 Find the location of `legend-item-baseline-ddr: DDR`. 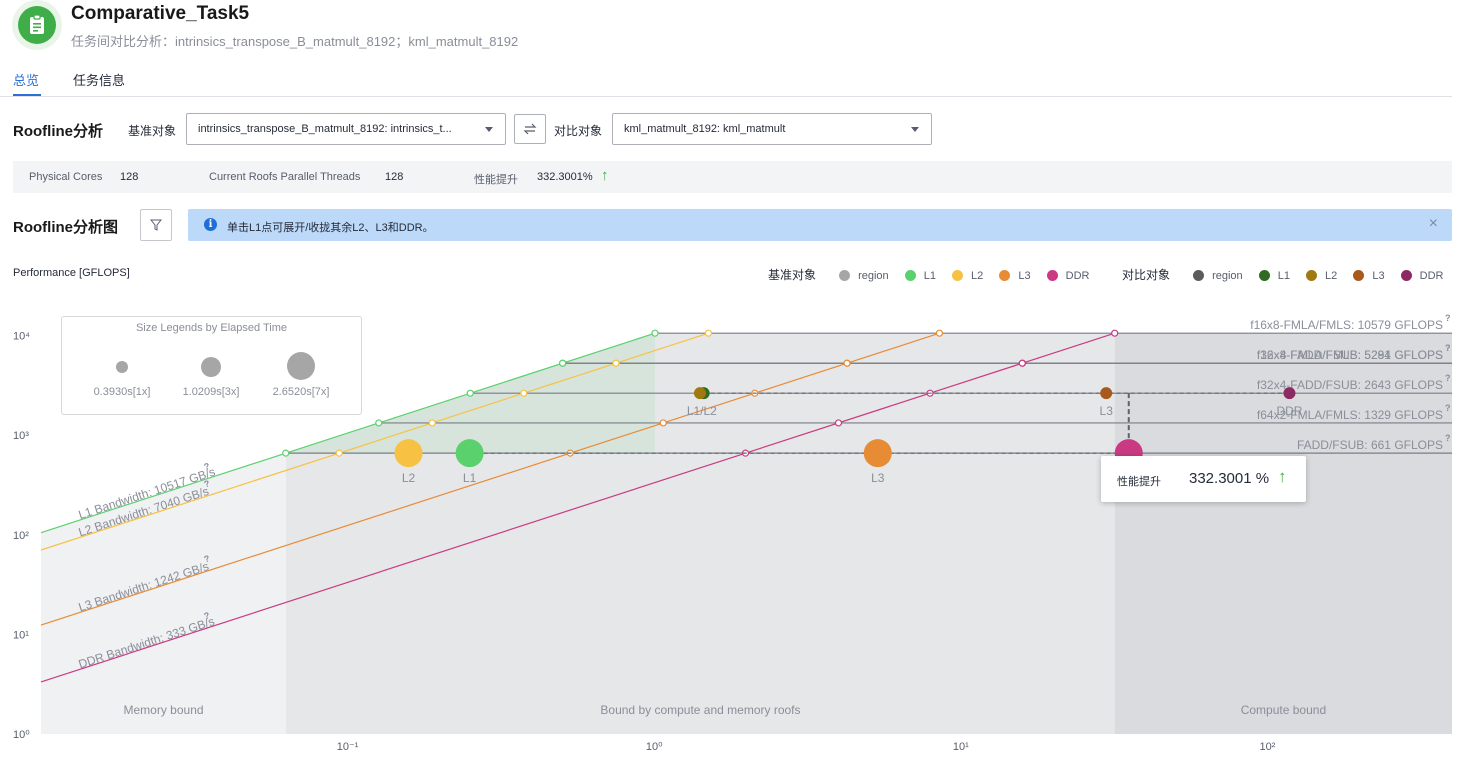

legend-item-baseline-ddr: DDR is located at coordinates (1068, 276).